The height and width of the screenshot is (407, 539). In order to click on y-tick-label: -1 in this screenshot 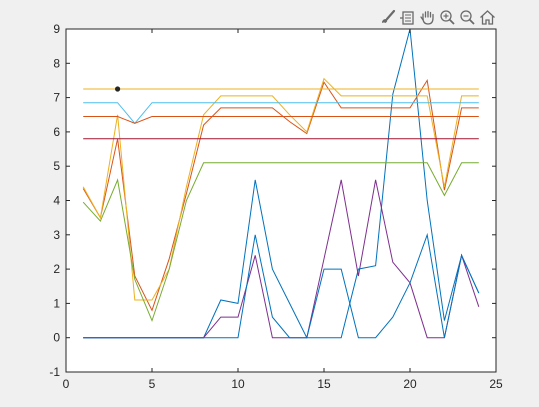, I will do `click(54, 372)`.